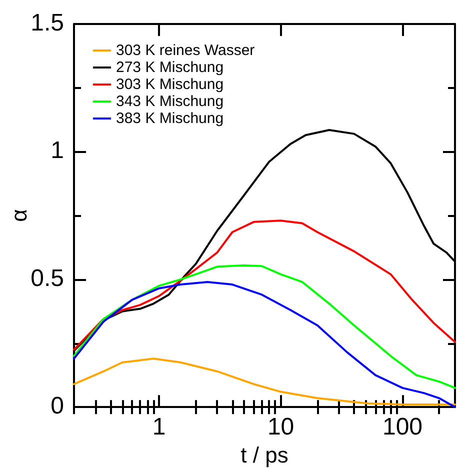 The width and height of the screenshot is (457, 471). Describe the element at coordinates (159, 427) in the screenshot. I see `x-tick-label: 1` at that location.